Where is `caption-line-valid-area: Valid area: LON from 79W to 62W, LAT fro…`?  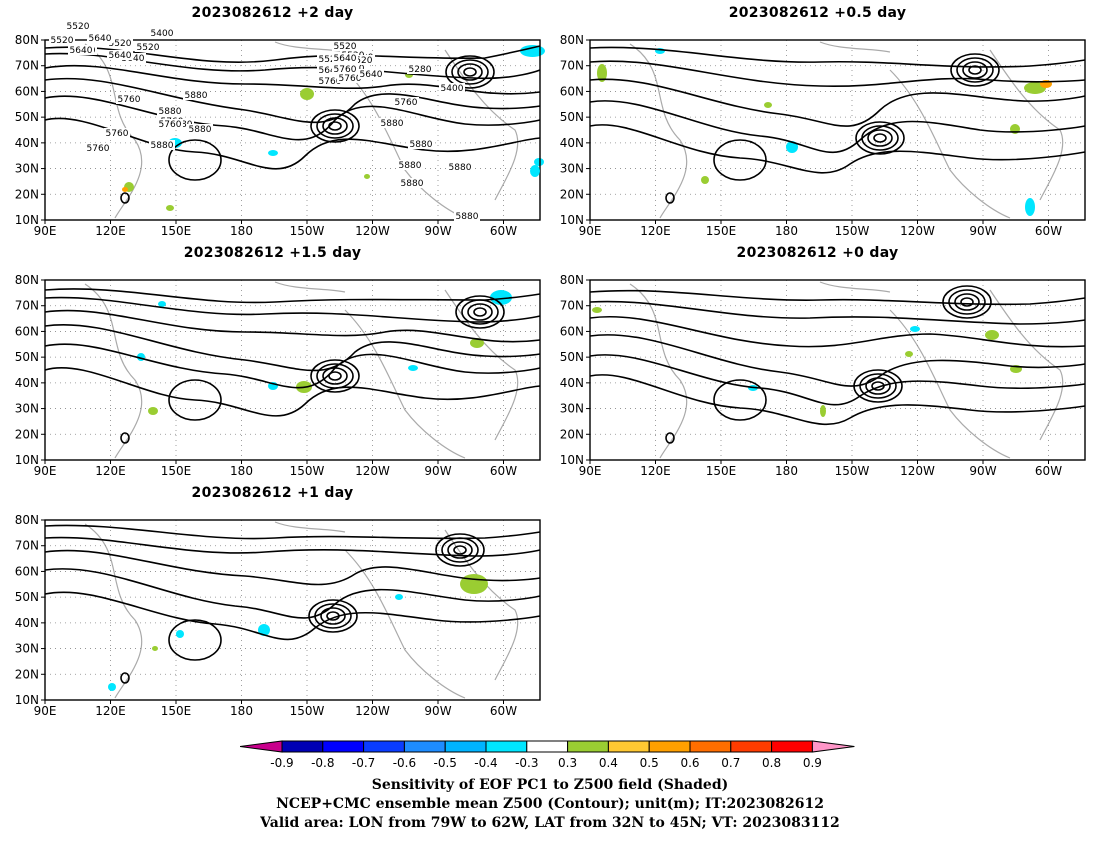 caption-line-valid-area: Valid area: LON from 79W to 62W, LAT fro… is located at coordinates (550, 823).